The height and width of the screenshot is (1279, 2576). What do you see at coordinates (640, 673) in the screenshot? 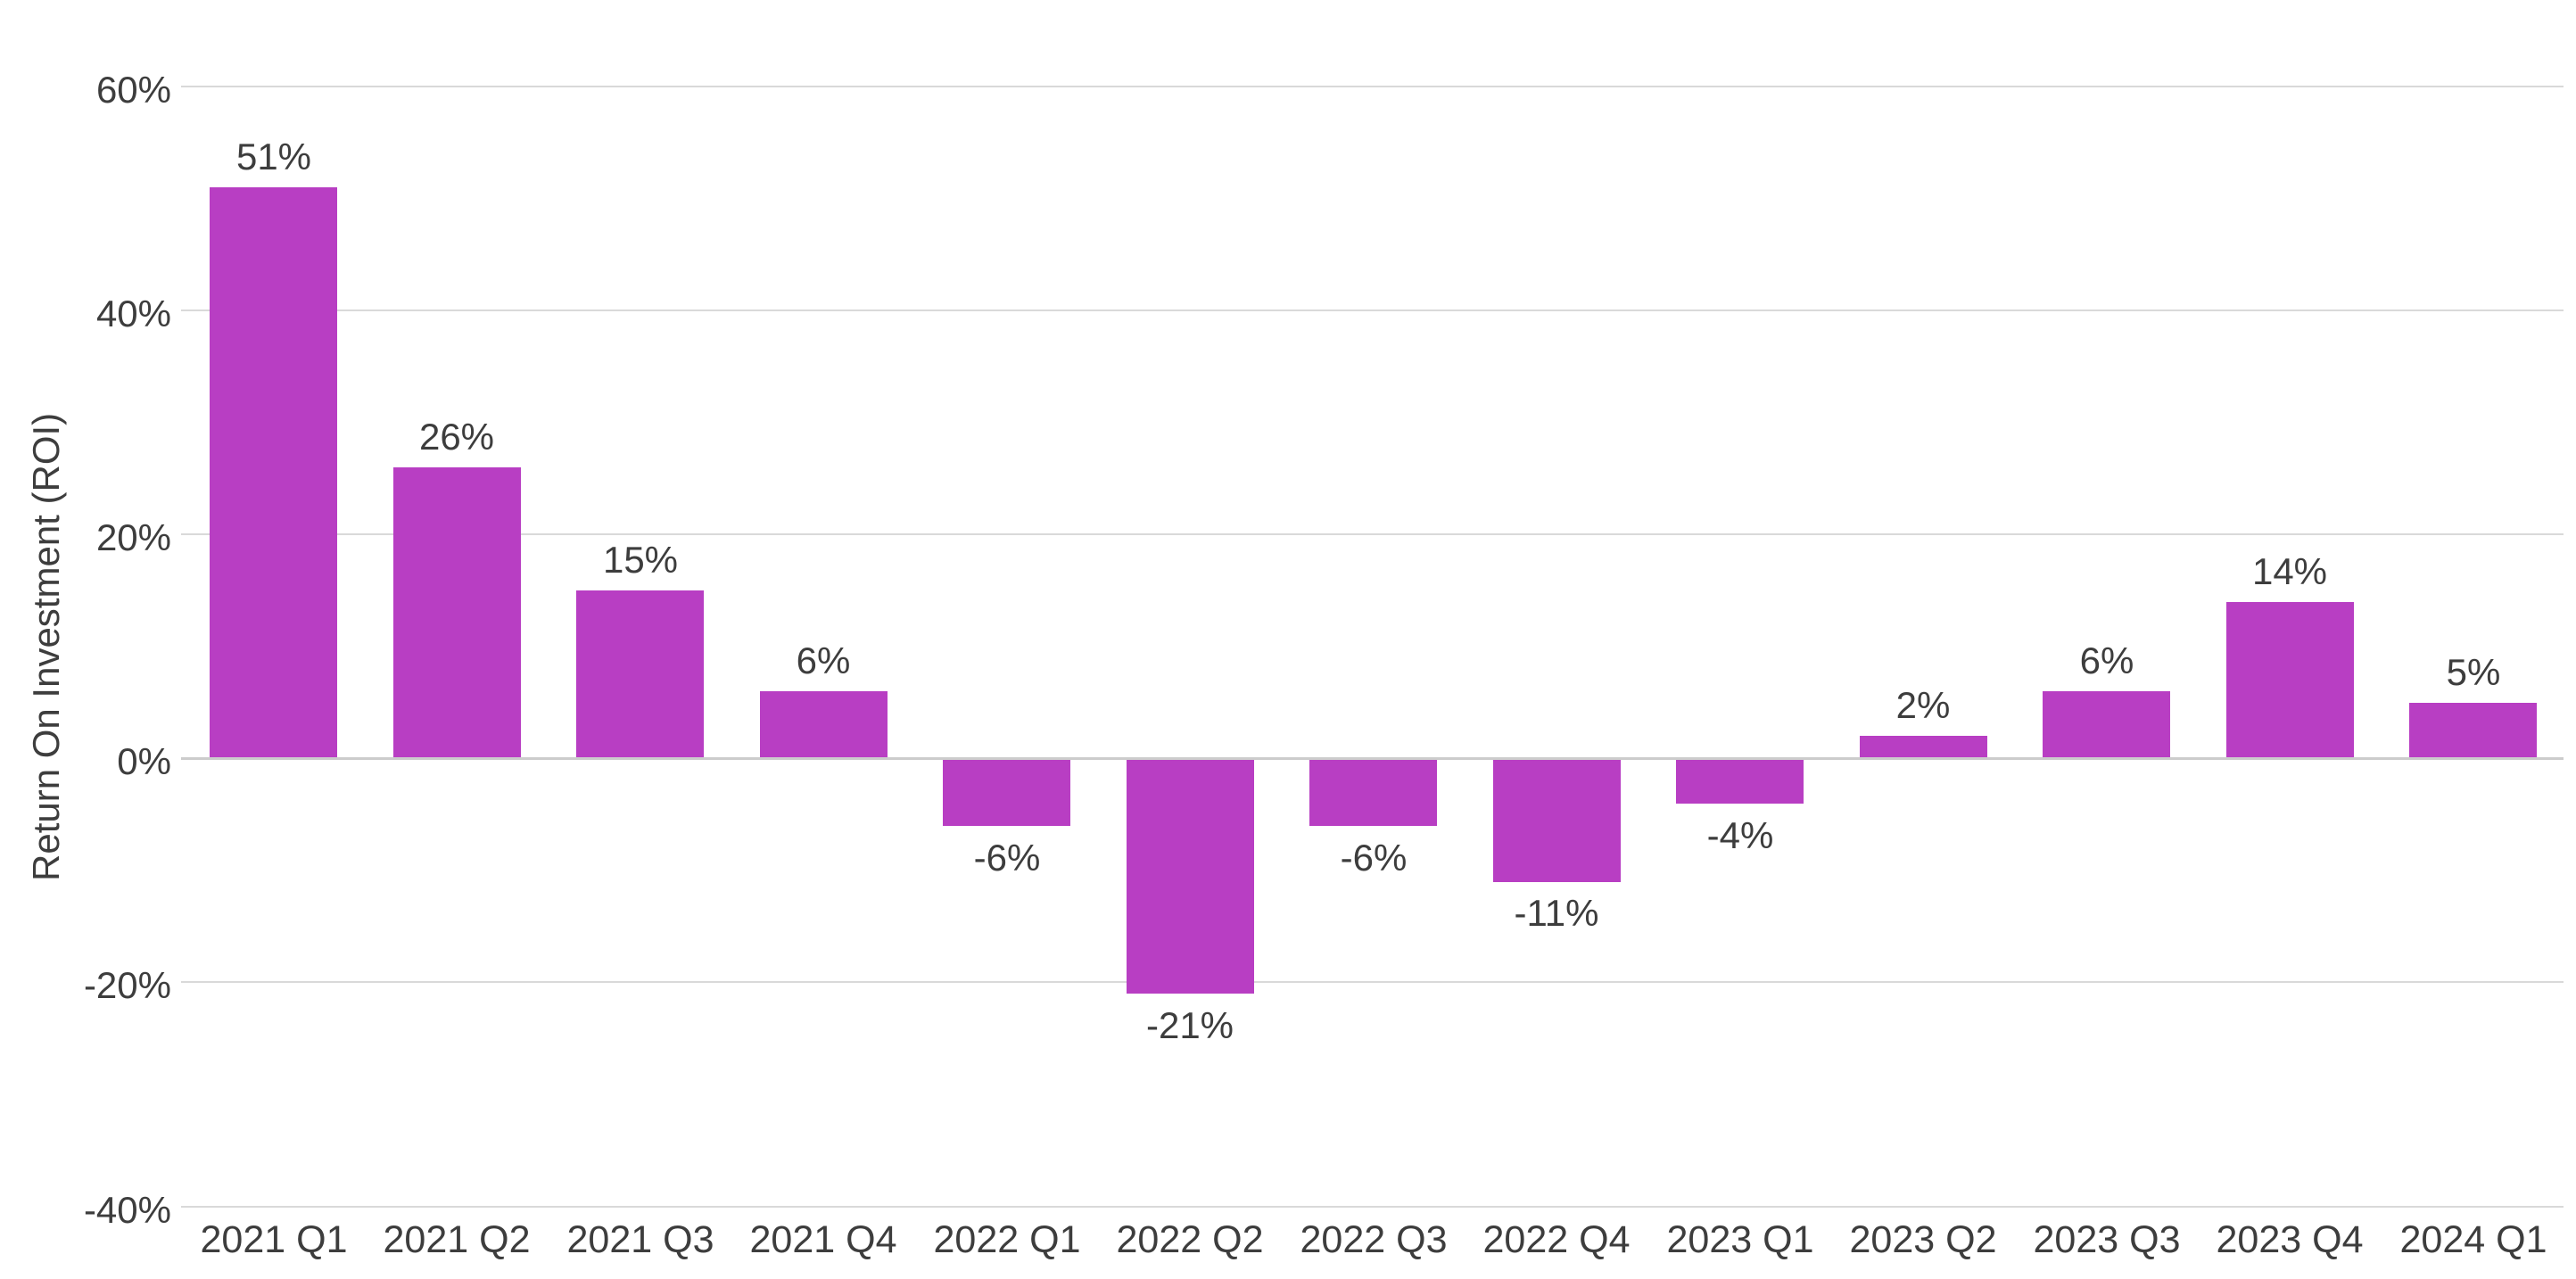
I see `bar-2021-q3` at bounding box center [640, 673].